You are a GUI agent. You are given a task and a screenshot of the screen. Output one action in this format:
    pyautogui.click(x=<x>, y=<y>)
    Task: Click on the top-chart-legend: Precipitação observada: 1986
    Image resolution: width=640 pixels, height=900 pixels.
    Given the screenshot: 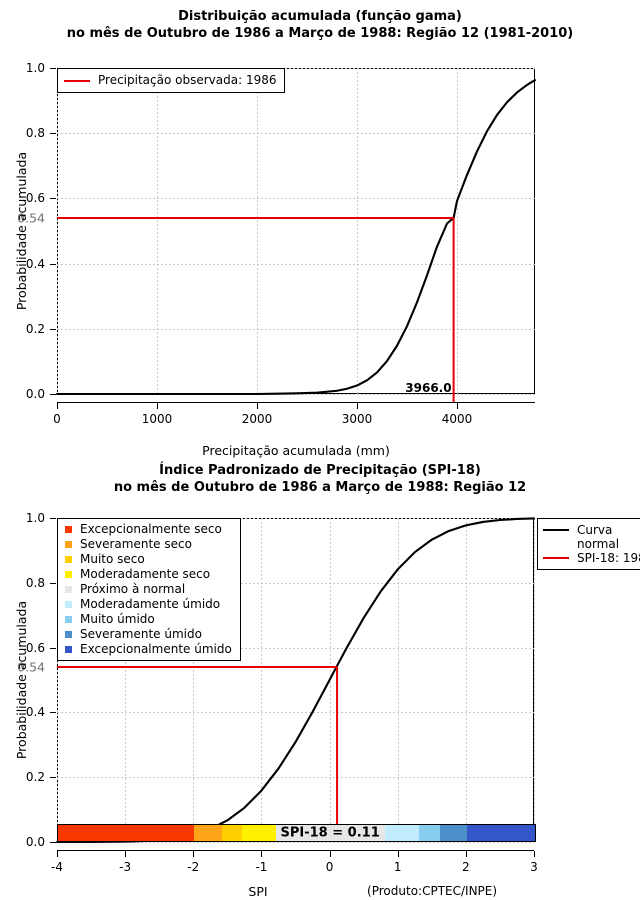 What is the action you would take?
    pyautogui.click(x=171, y=80)
    